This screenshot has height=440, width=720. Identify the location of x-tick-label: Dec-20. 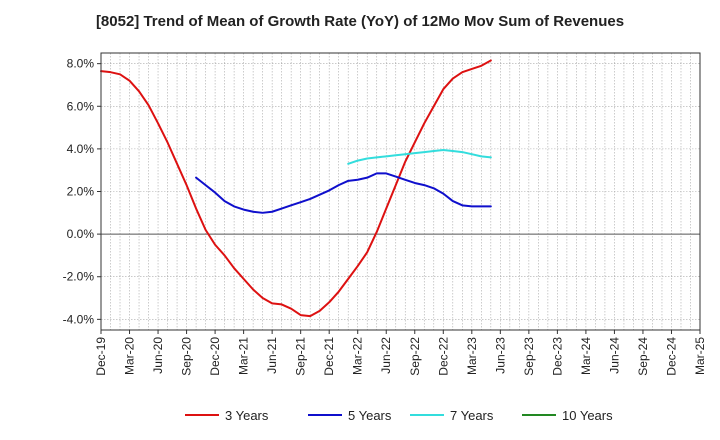
(215, 356).